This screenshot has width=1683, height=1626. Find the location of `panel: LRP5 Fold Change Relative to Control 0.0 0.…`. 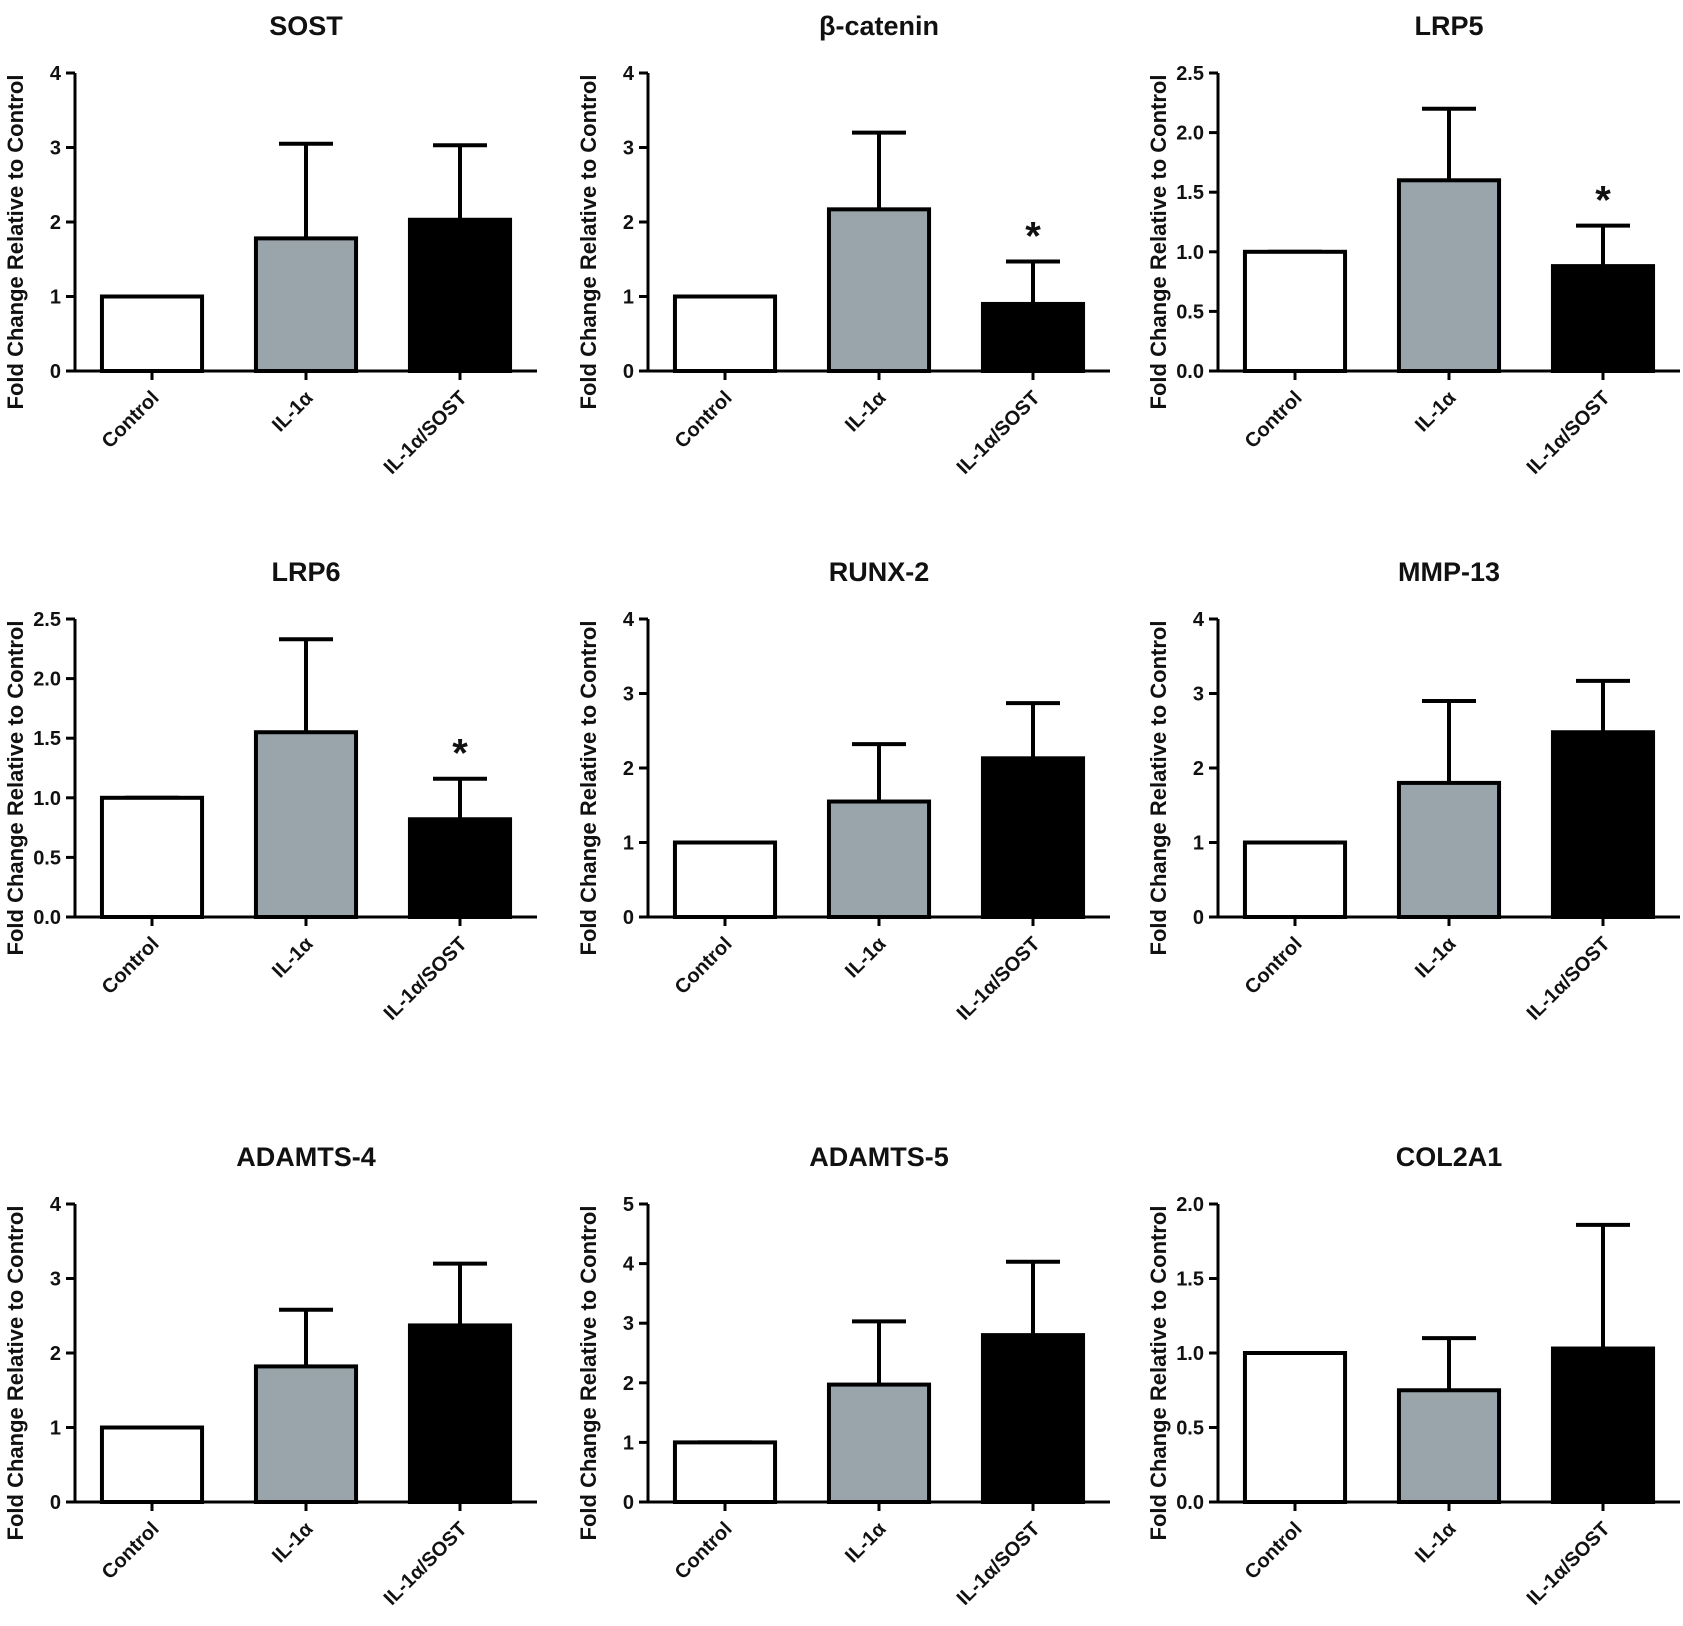

panel: LRP5 Fold Change Relative to Control 0.0 0.… is located at coordinates (1413, 245).